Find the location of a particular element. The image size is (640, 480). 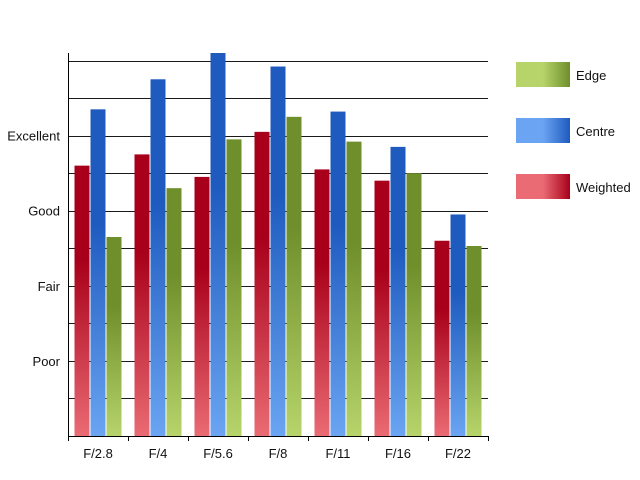

y-tick-label: Poor is located at coordinates (47, 361).